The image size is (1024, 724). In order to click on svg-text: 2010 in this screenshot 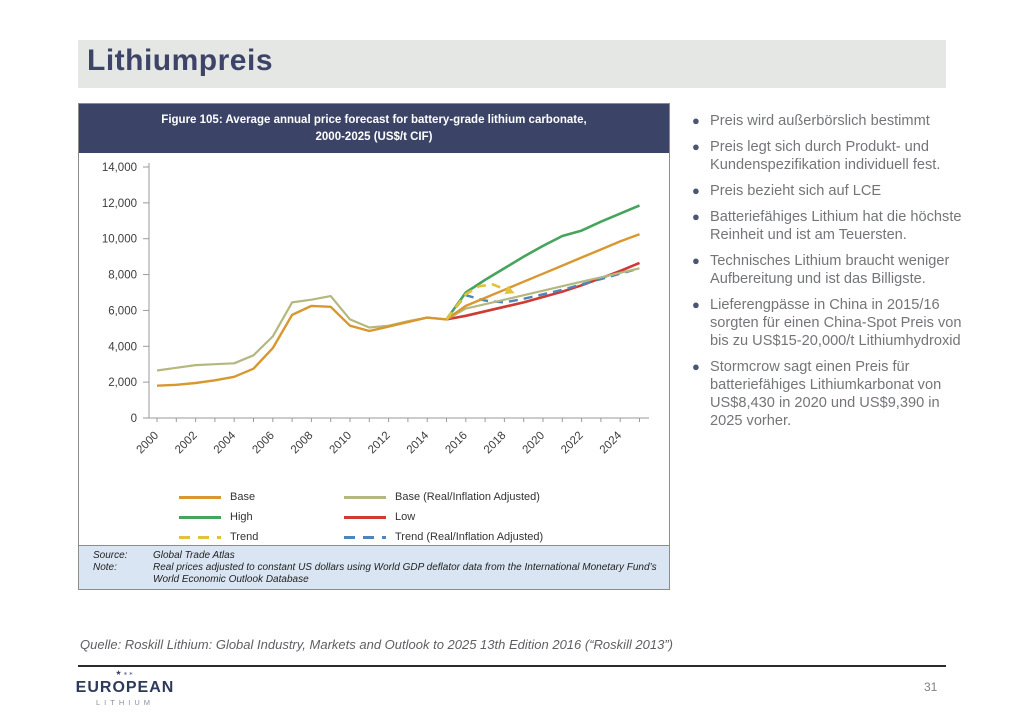, I will do `click(341, 443)`.